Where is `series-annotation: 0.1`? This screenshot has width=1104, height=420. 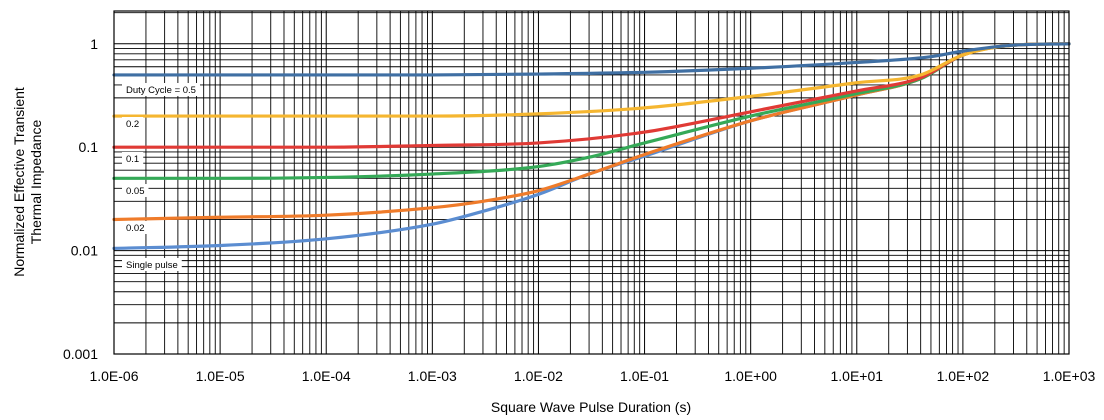
series-annotation: 0.1 is located at coordinates (133, 158).